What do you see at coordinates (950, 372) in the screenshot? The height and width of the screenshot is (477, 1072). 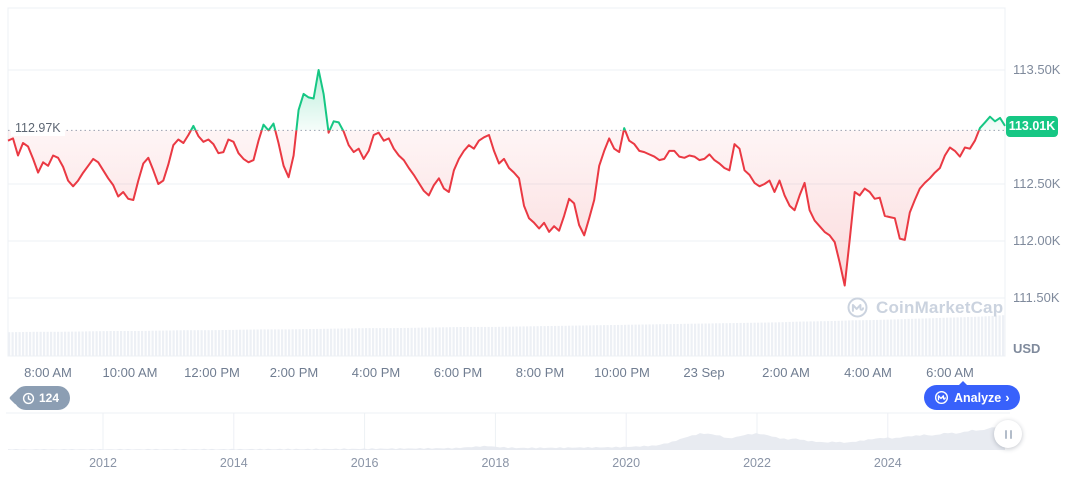 I see `x-tick-label: 6:00 AM` at bounding box center [950, 372].